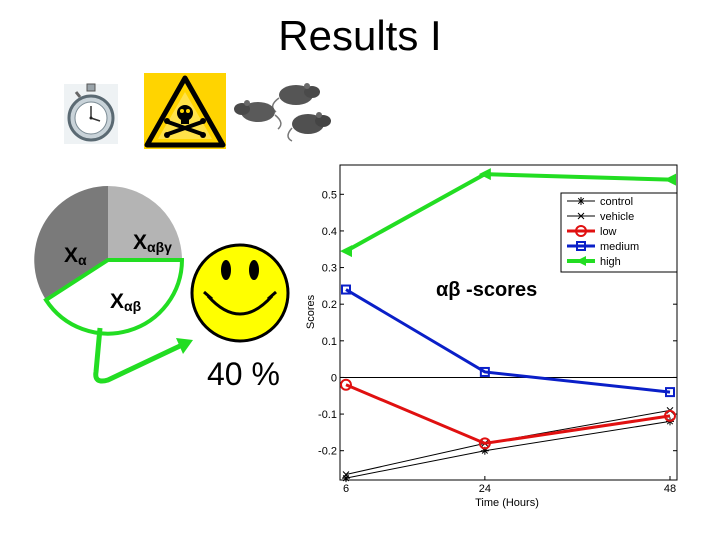  I want to click on series-low, so click(508, 414).